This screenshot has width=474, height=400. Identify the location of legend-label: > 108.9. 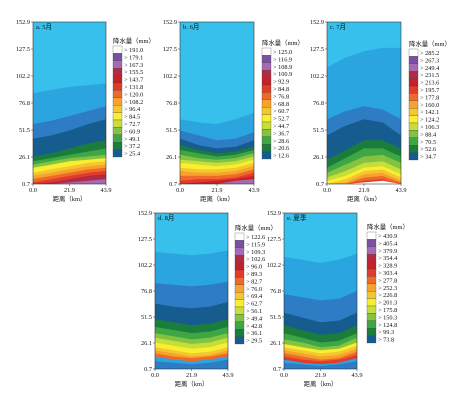
(282, 67).